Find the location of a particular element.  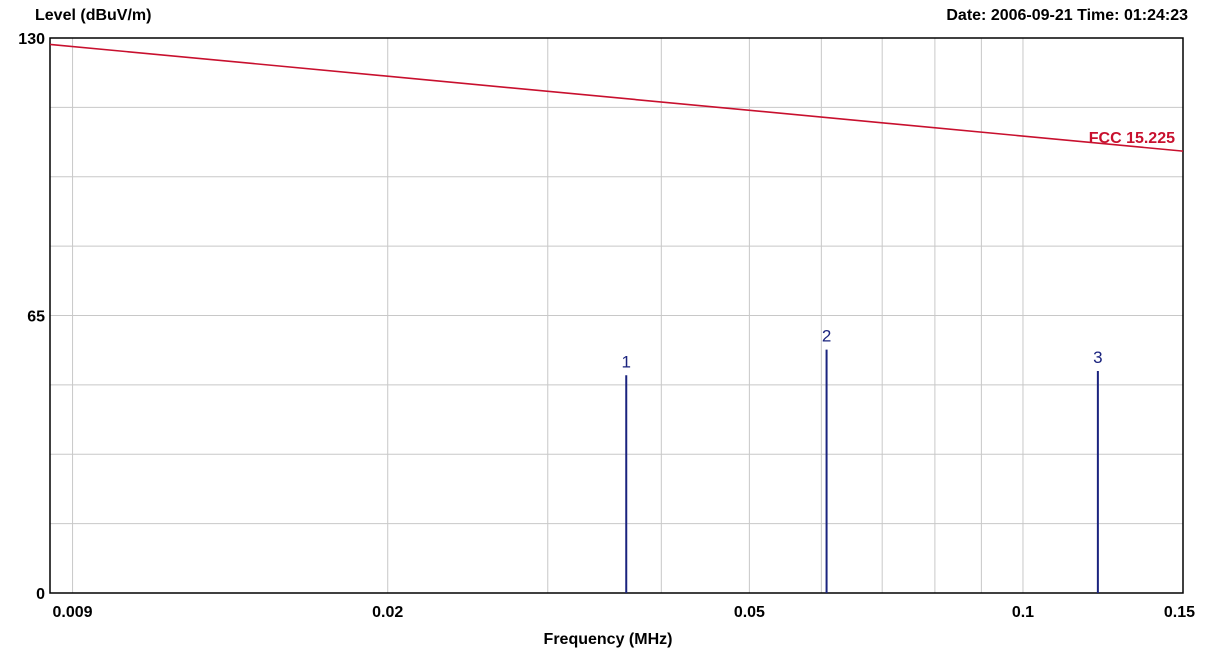

y-tick-label: 0 is located at coordinates (40, 594).